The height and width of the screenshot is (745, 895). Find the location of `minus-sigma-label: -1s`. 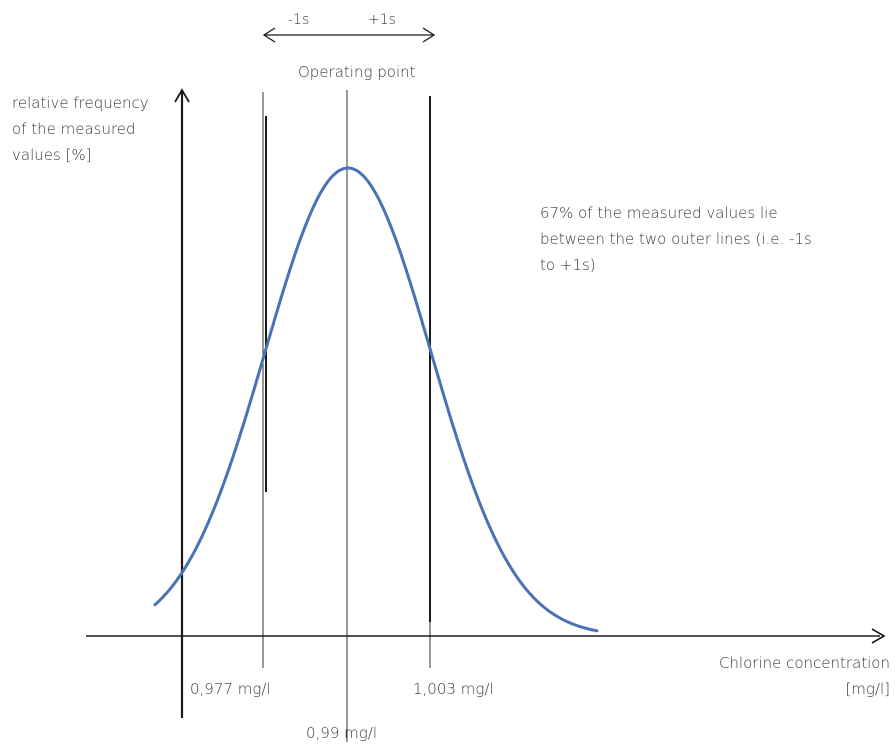

minus-sigma-label: -1s is located at coordinates (298, 20).